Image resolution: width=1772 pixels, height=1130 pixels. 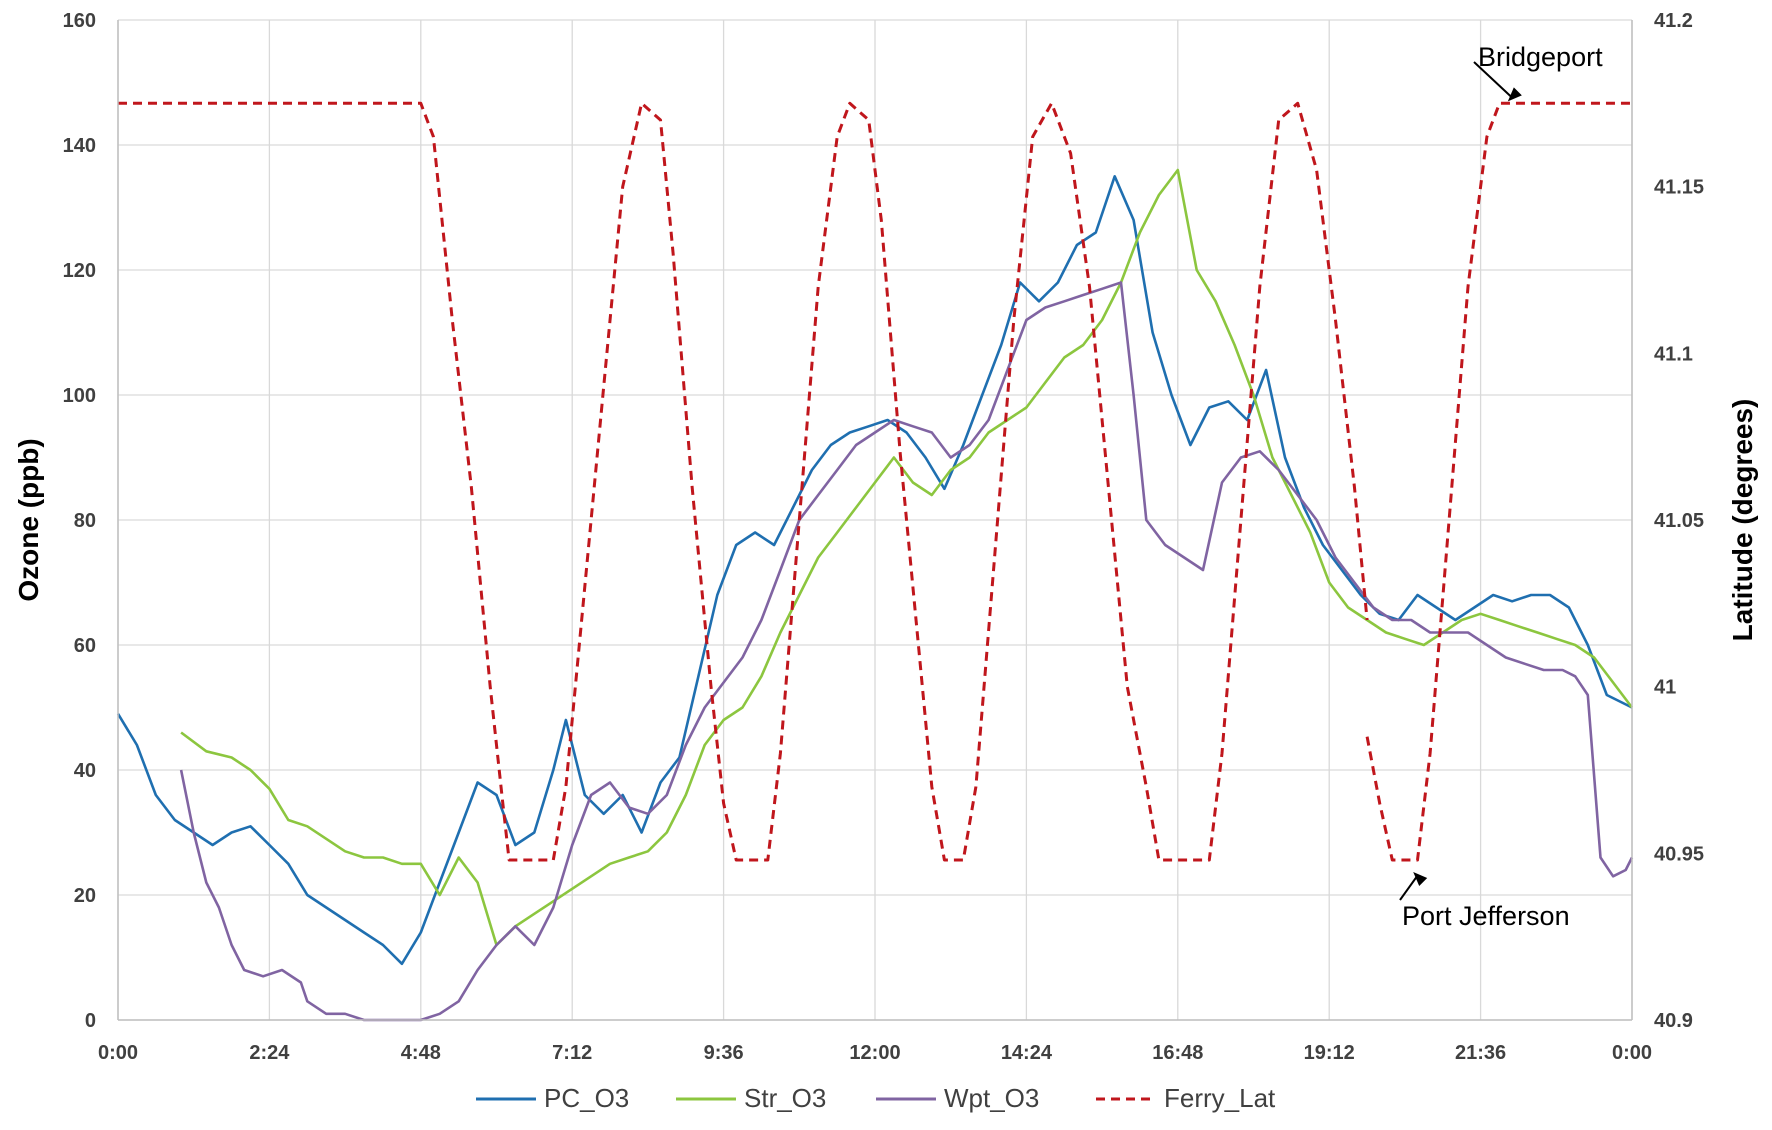 I want to click on y-tick-label-right: 40.95, so click(x=1679, y=854).